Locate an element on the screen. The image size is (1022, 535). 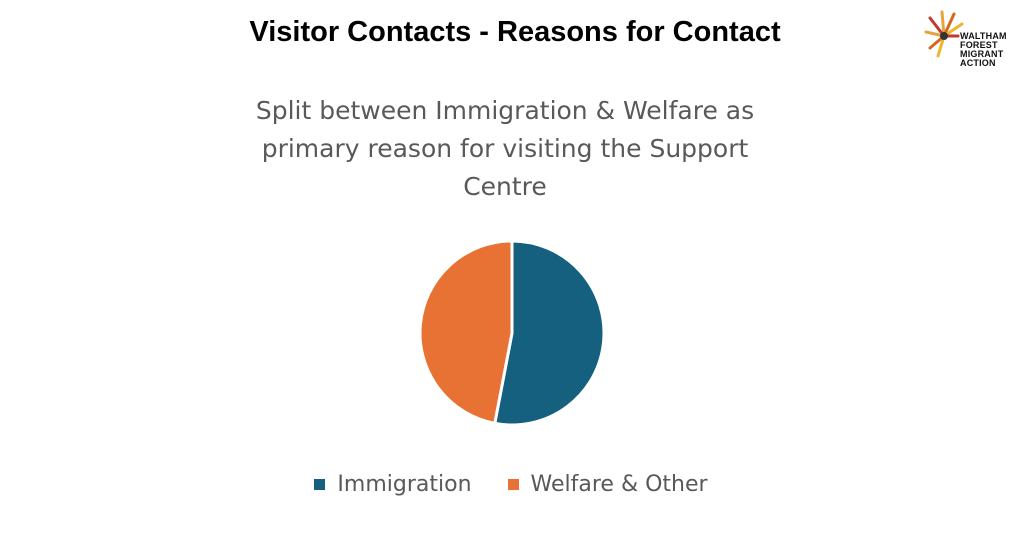
legend-swatch-welfare is located at coordinates (513, 484).